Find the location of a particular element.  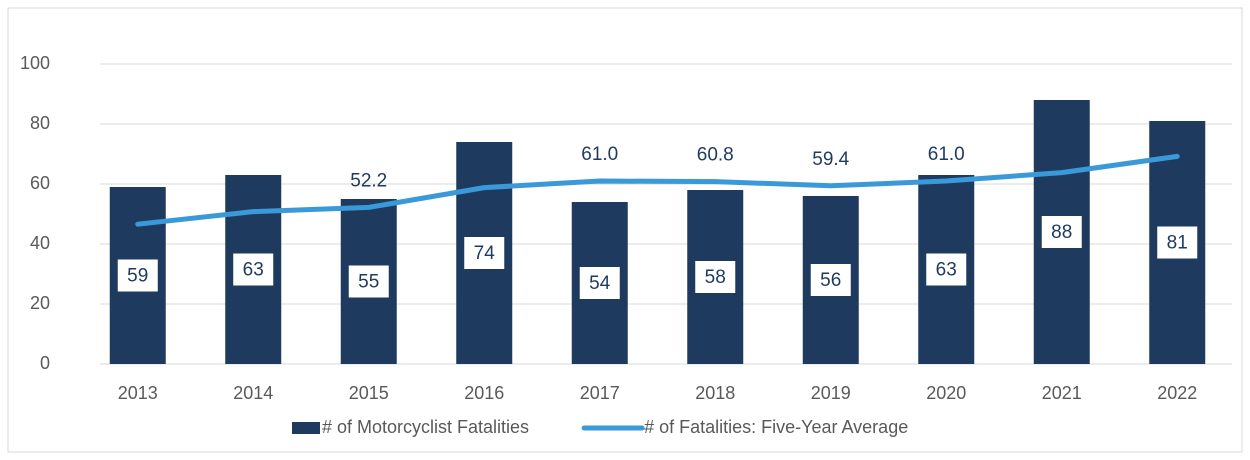

data-label: 46.6 is located at coordinates (137, 197).